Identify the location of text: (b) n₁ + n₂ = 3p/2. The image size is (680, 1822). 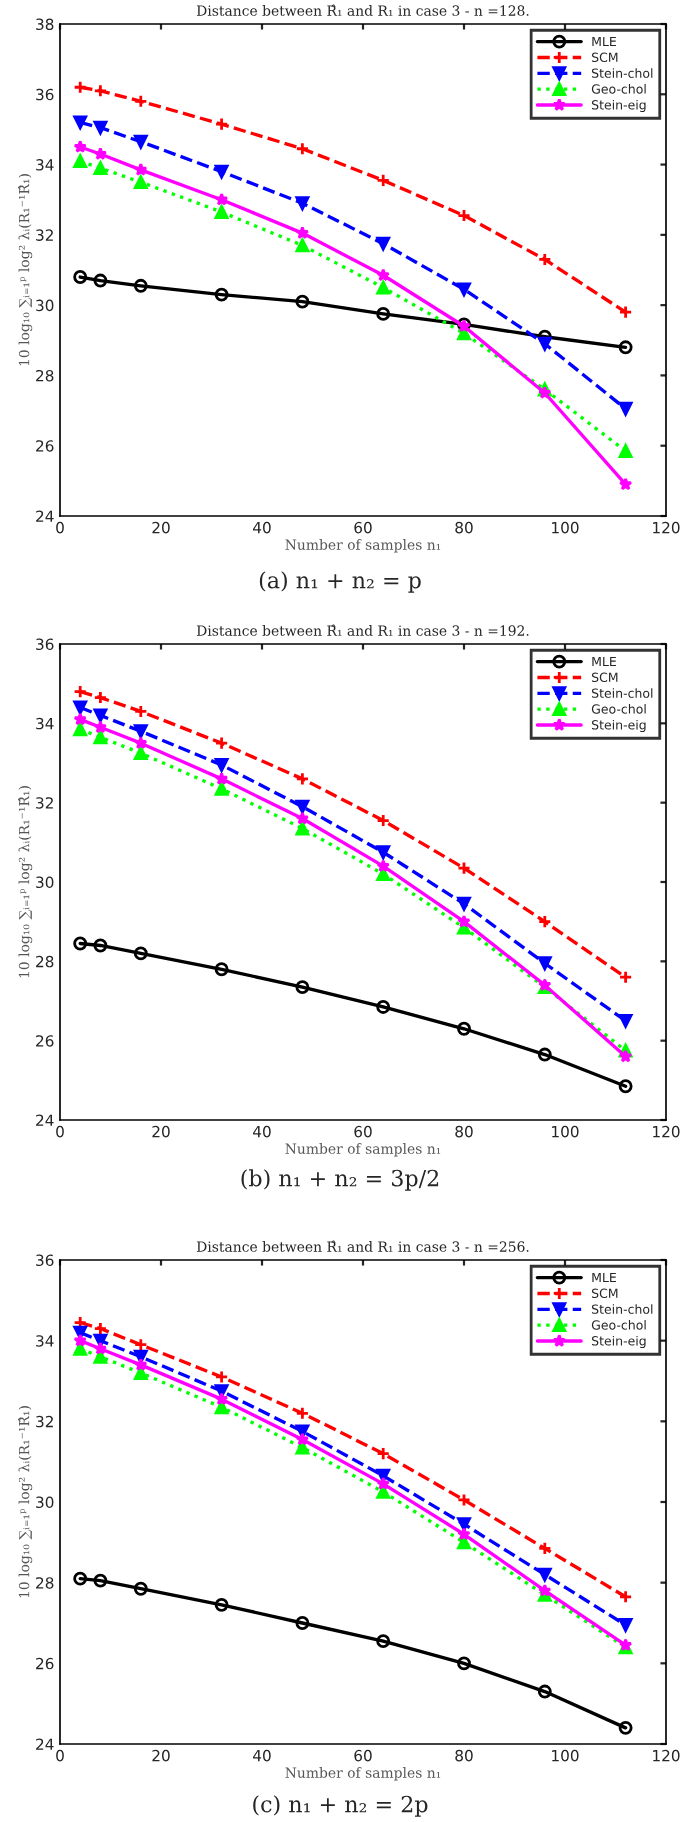
(340, 1180).